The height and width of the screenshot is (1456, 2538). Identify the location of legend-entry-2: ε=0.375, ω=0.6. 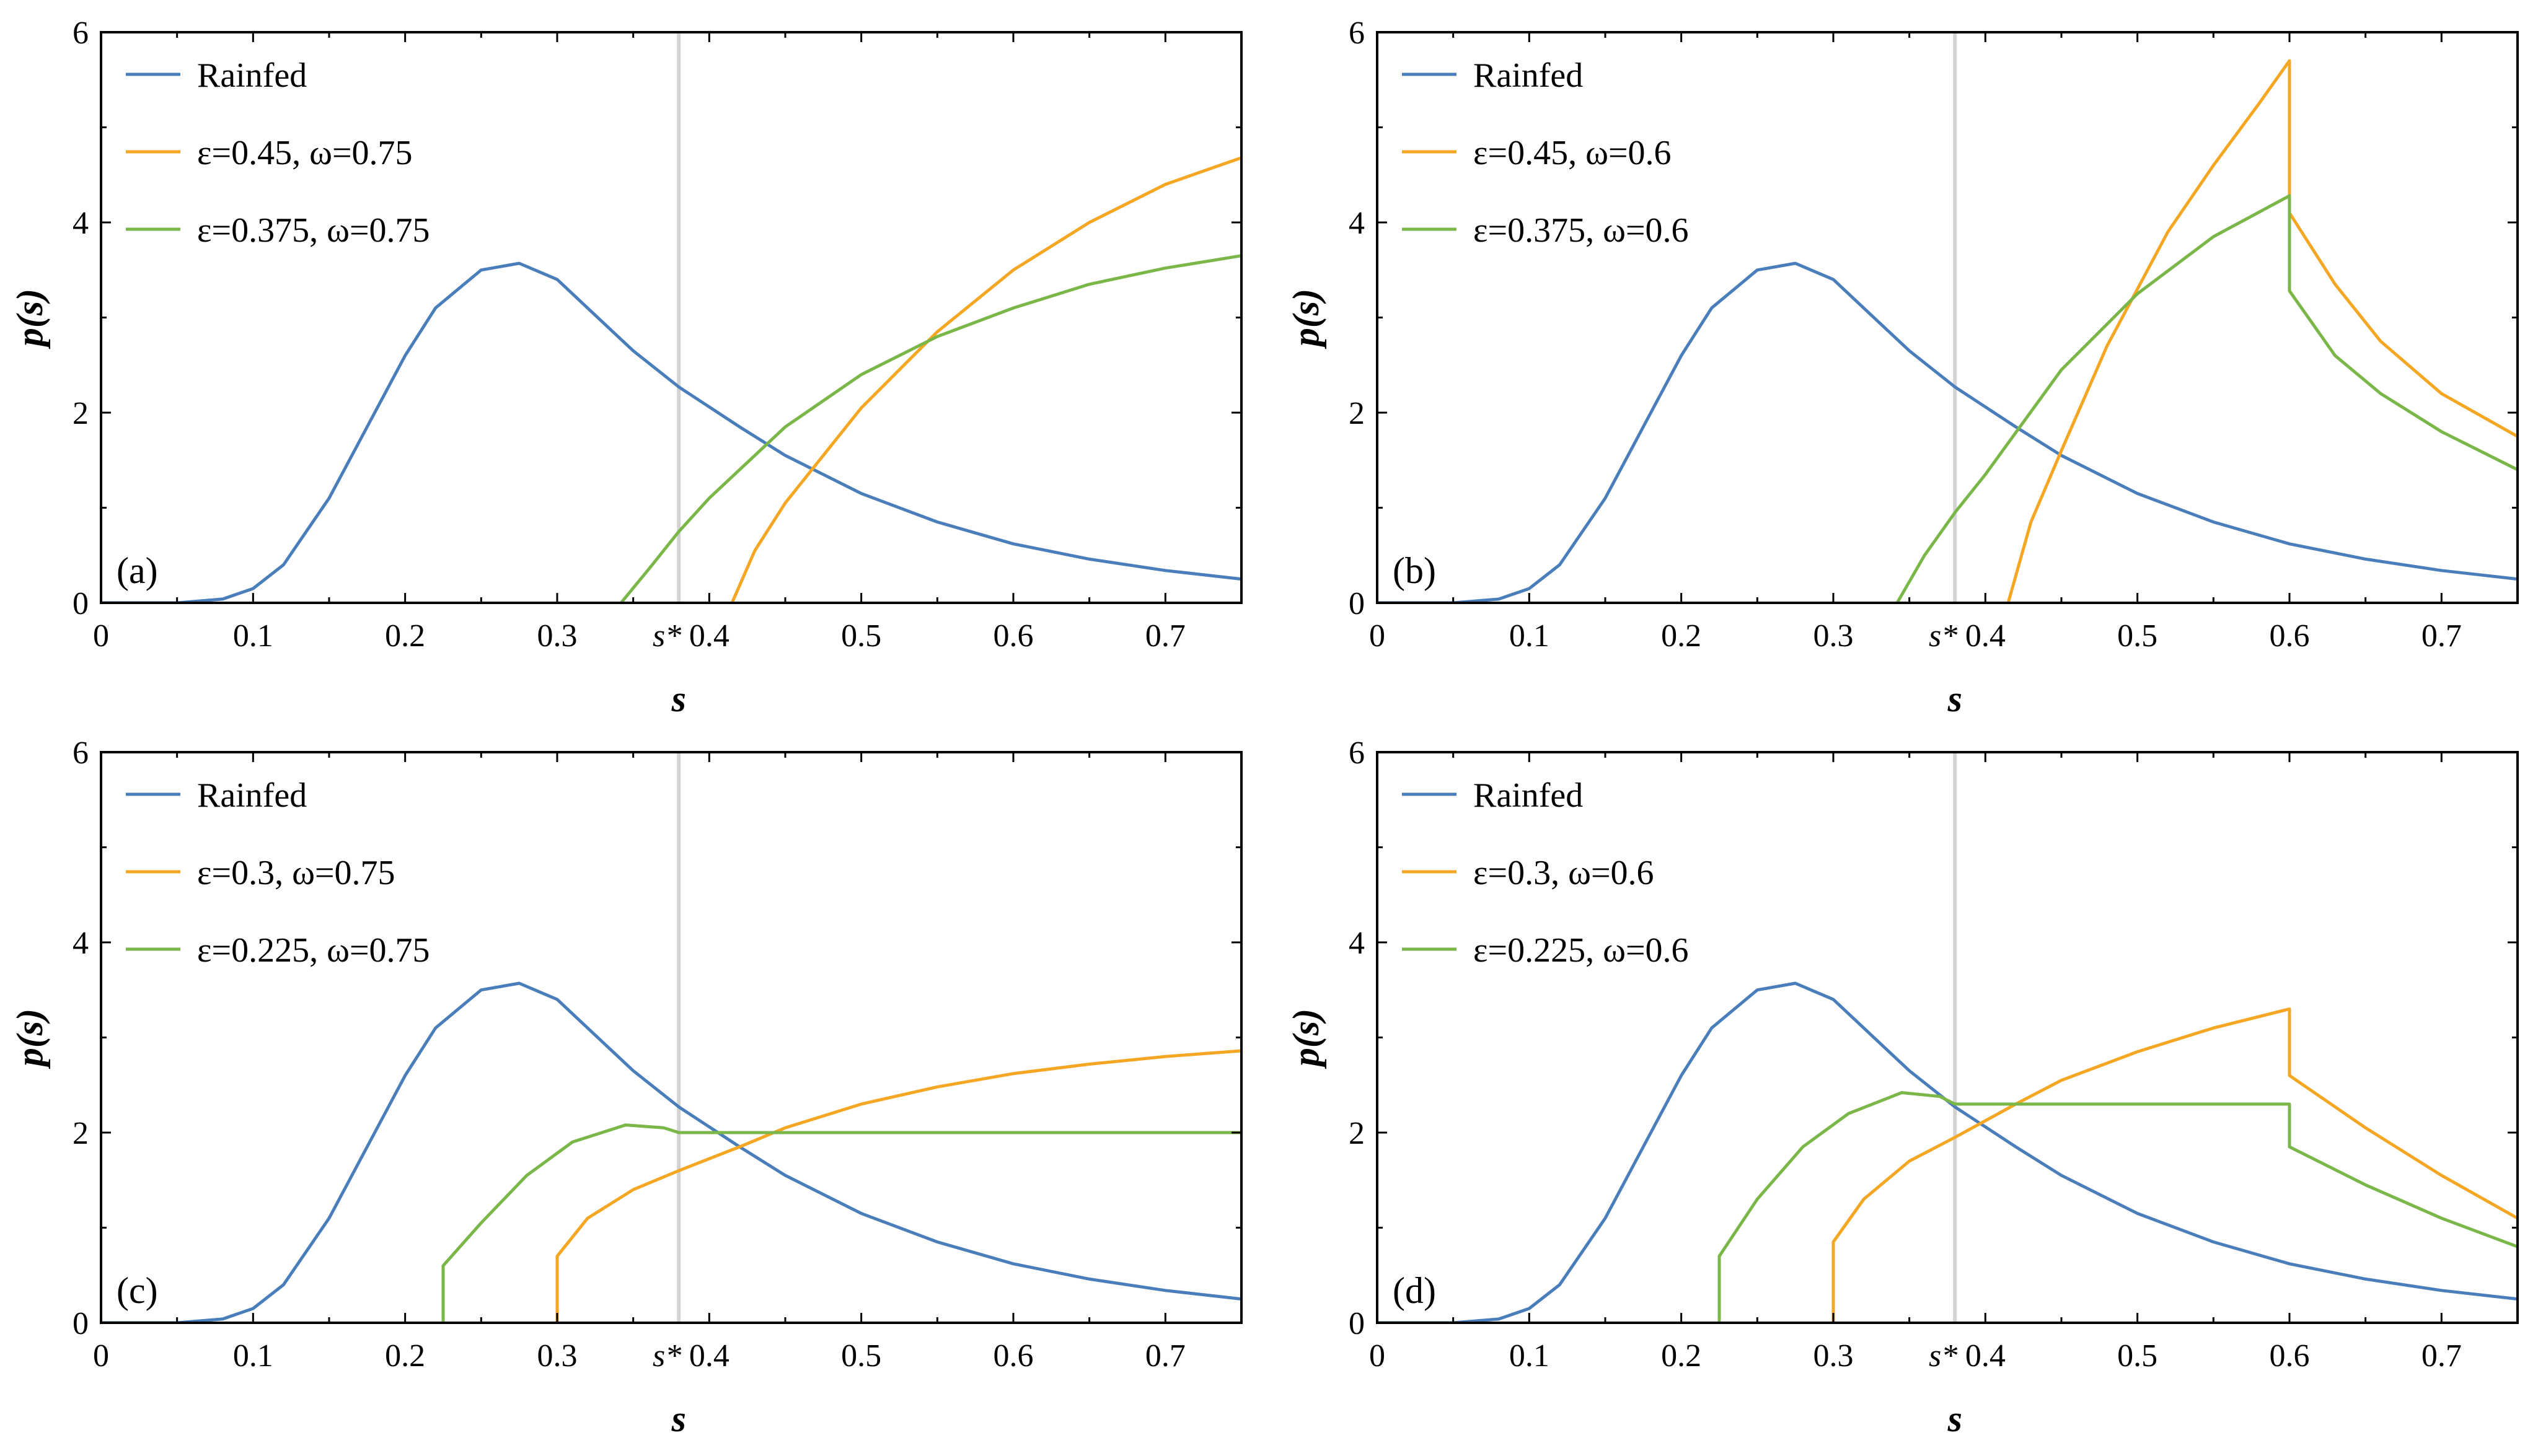
(1581, 231).